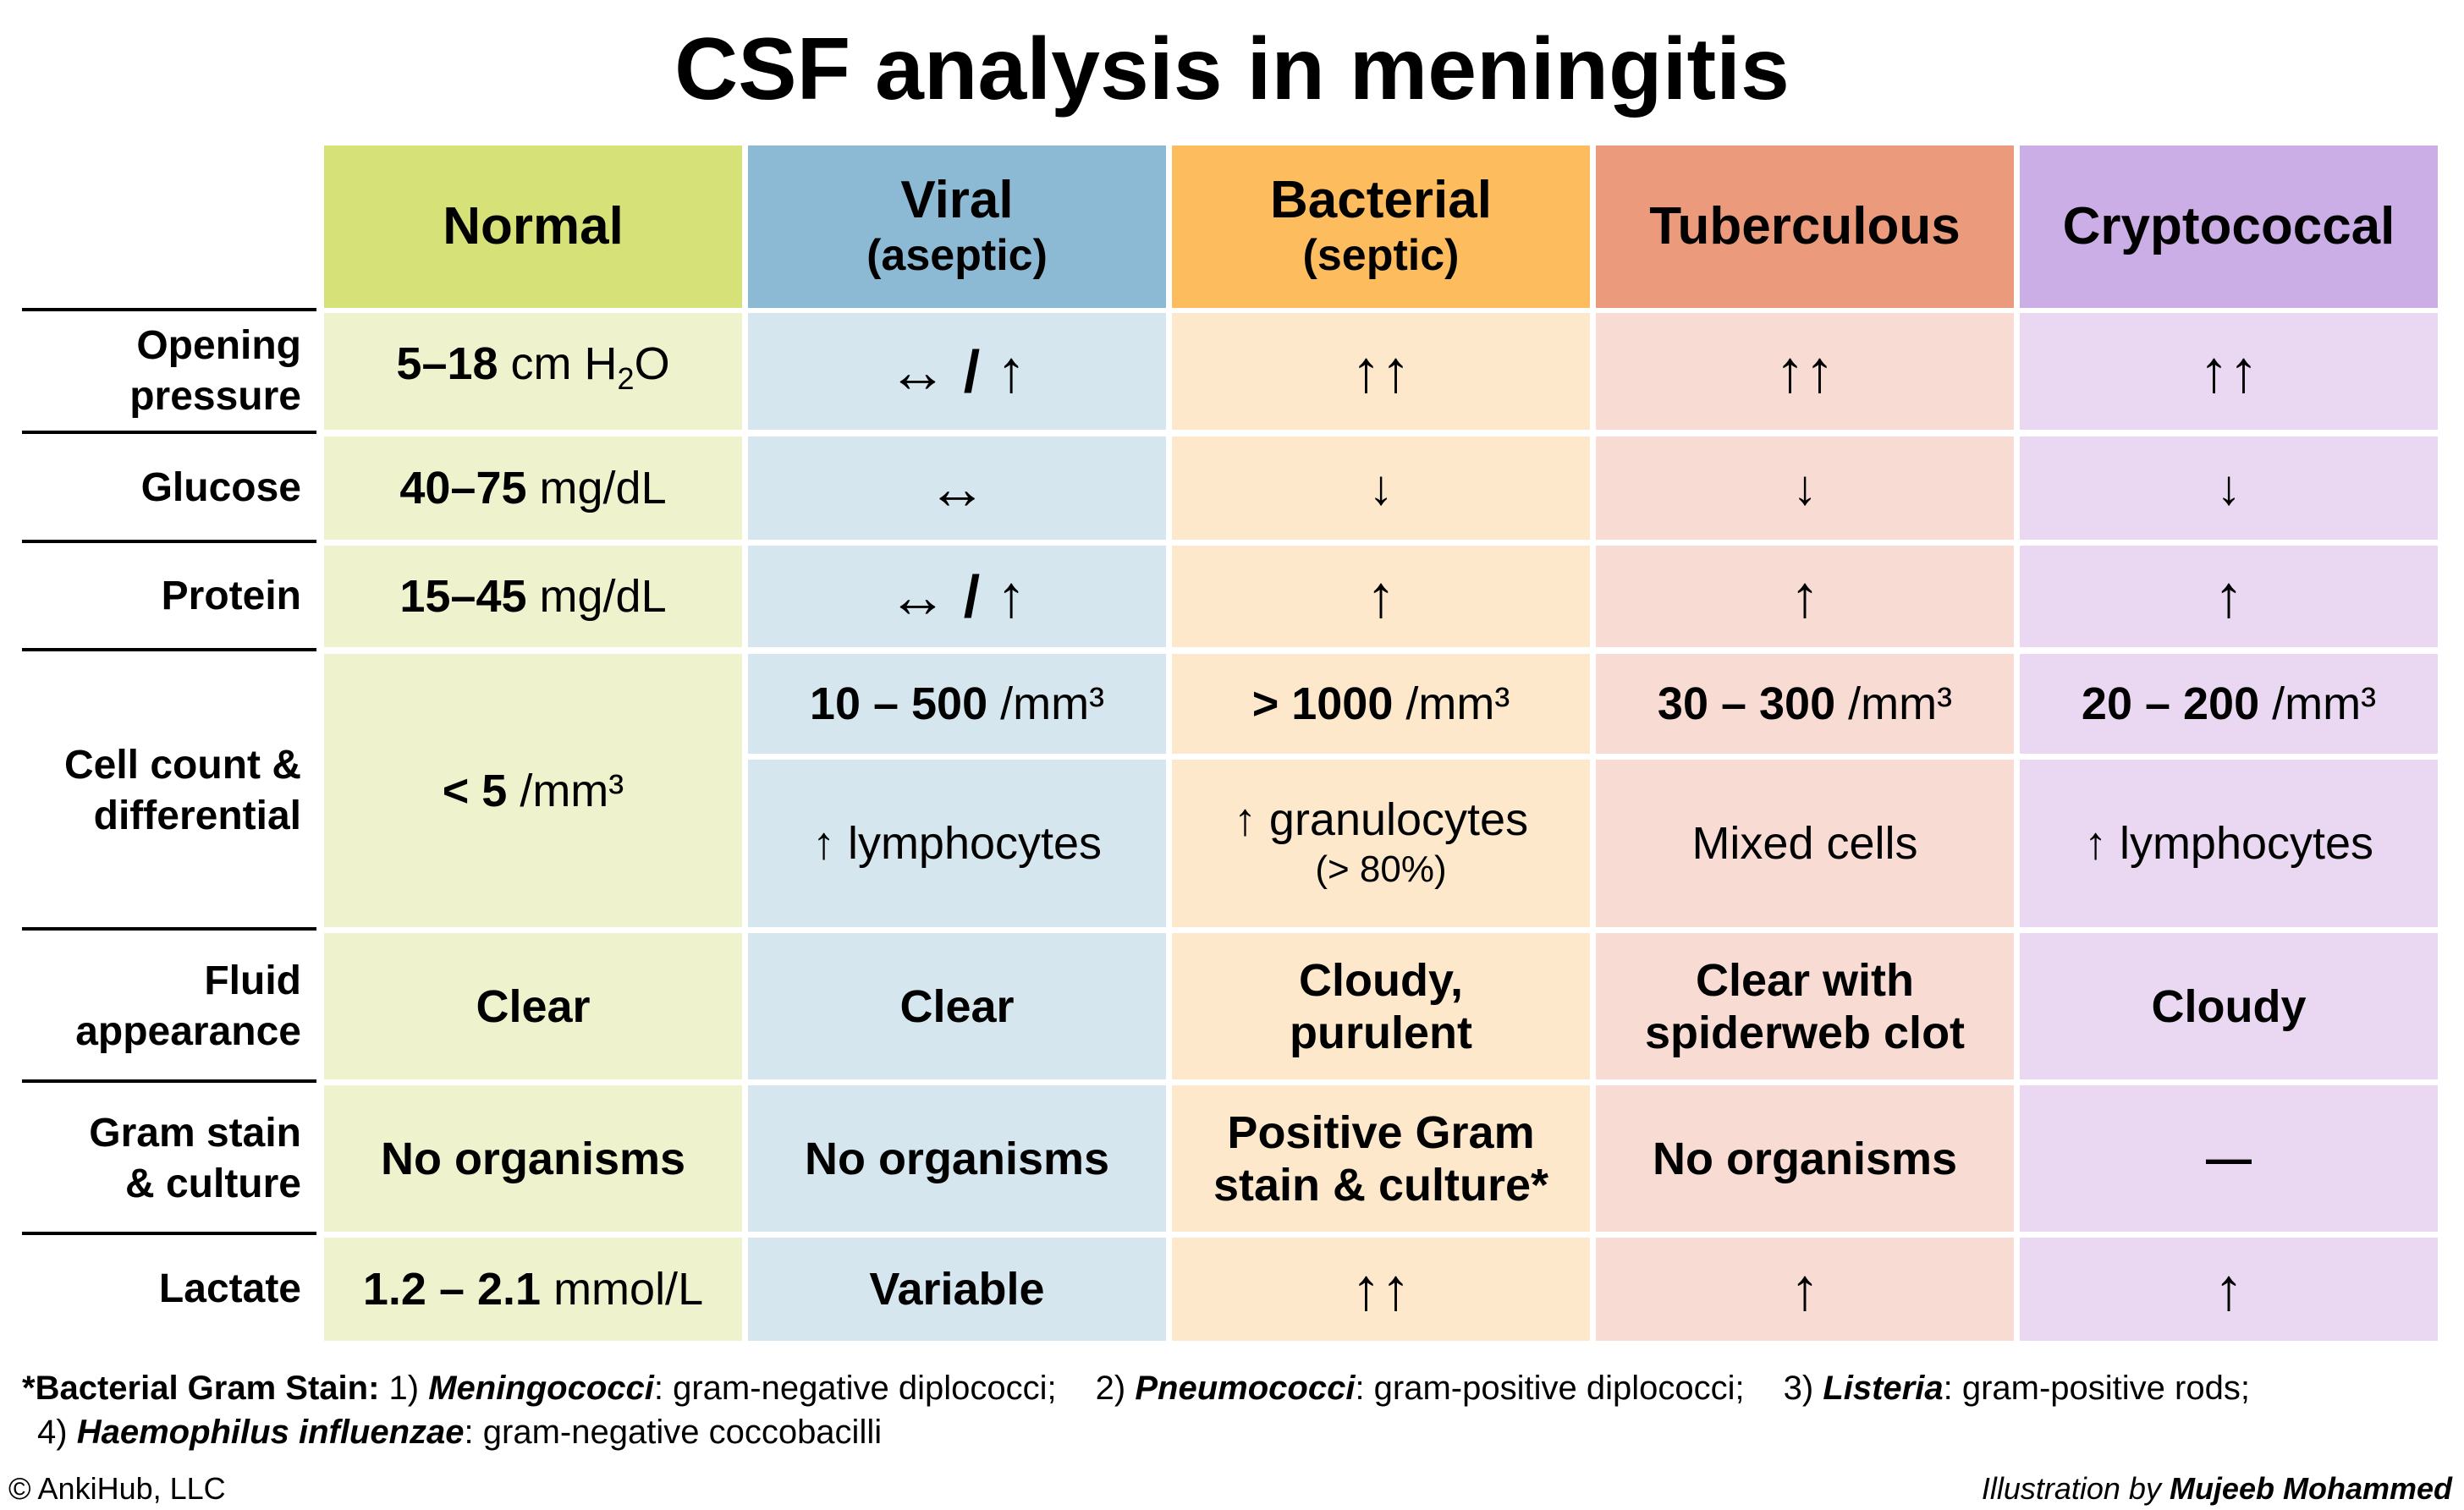 This screenshot has width=2464, height=1510. I want to click on cell-normal-glucose: 40–75 mg/dL, so click(533, 488).